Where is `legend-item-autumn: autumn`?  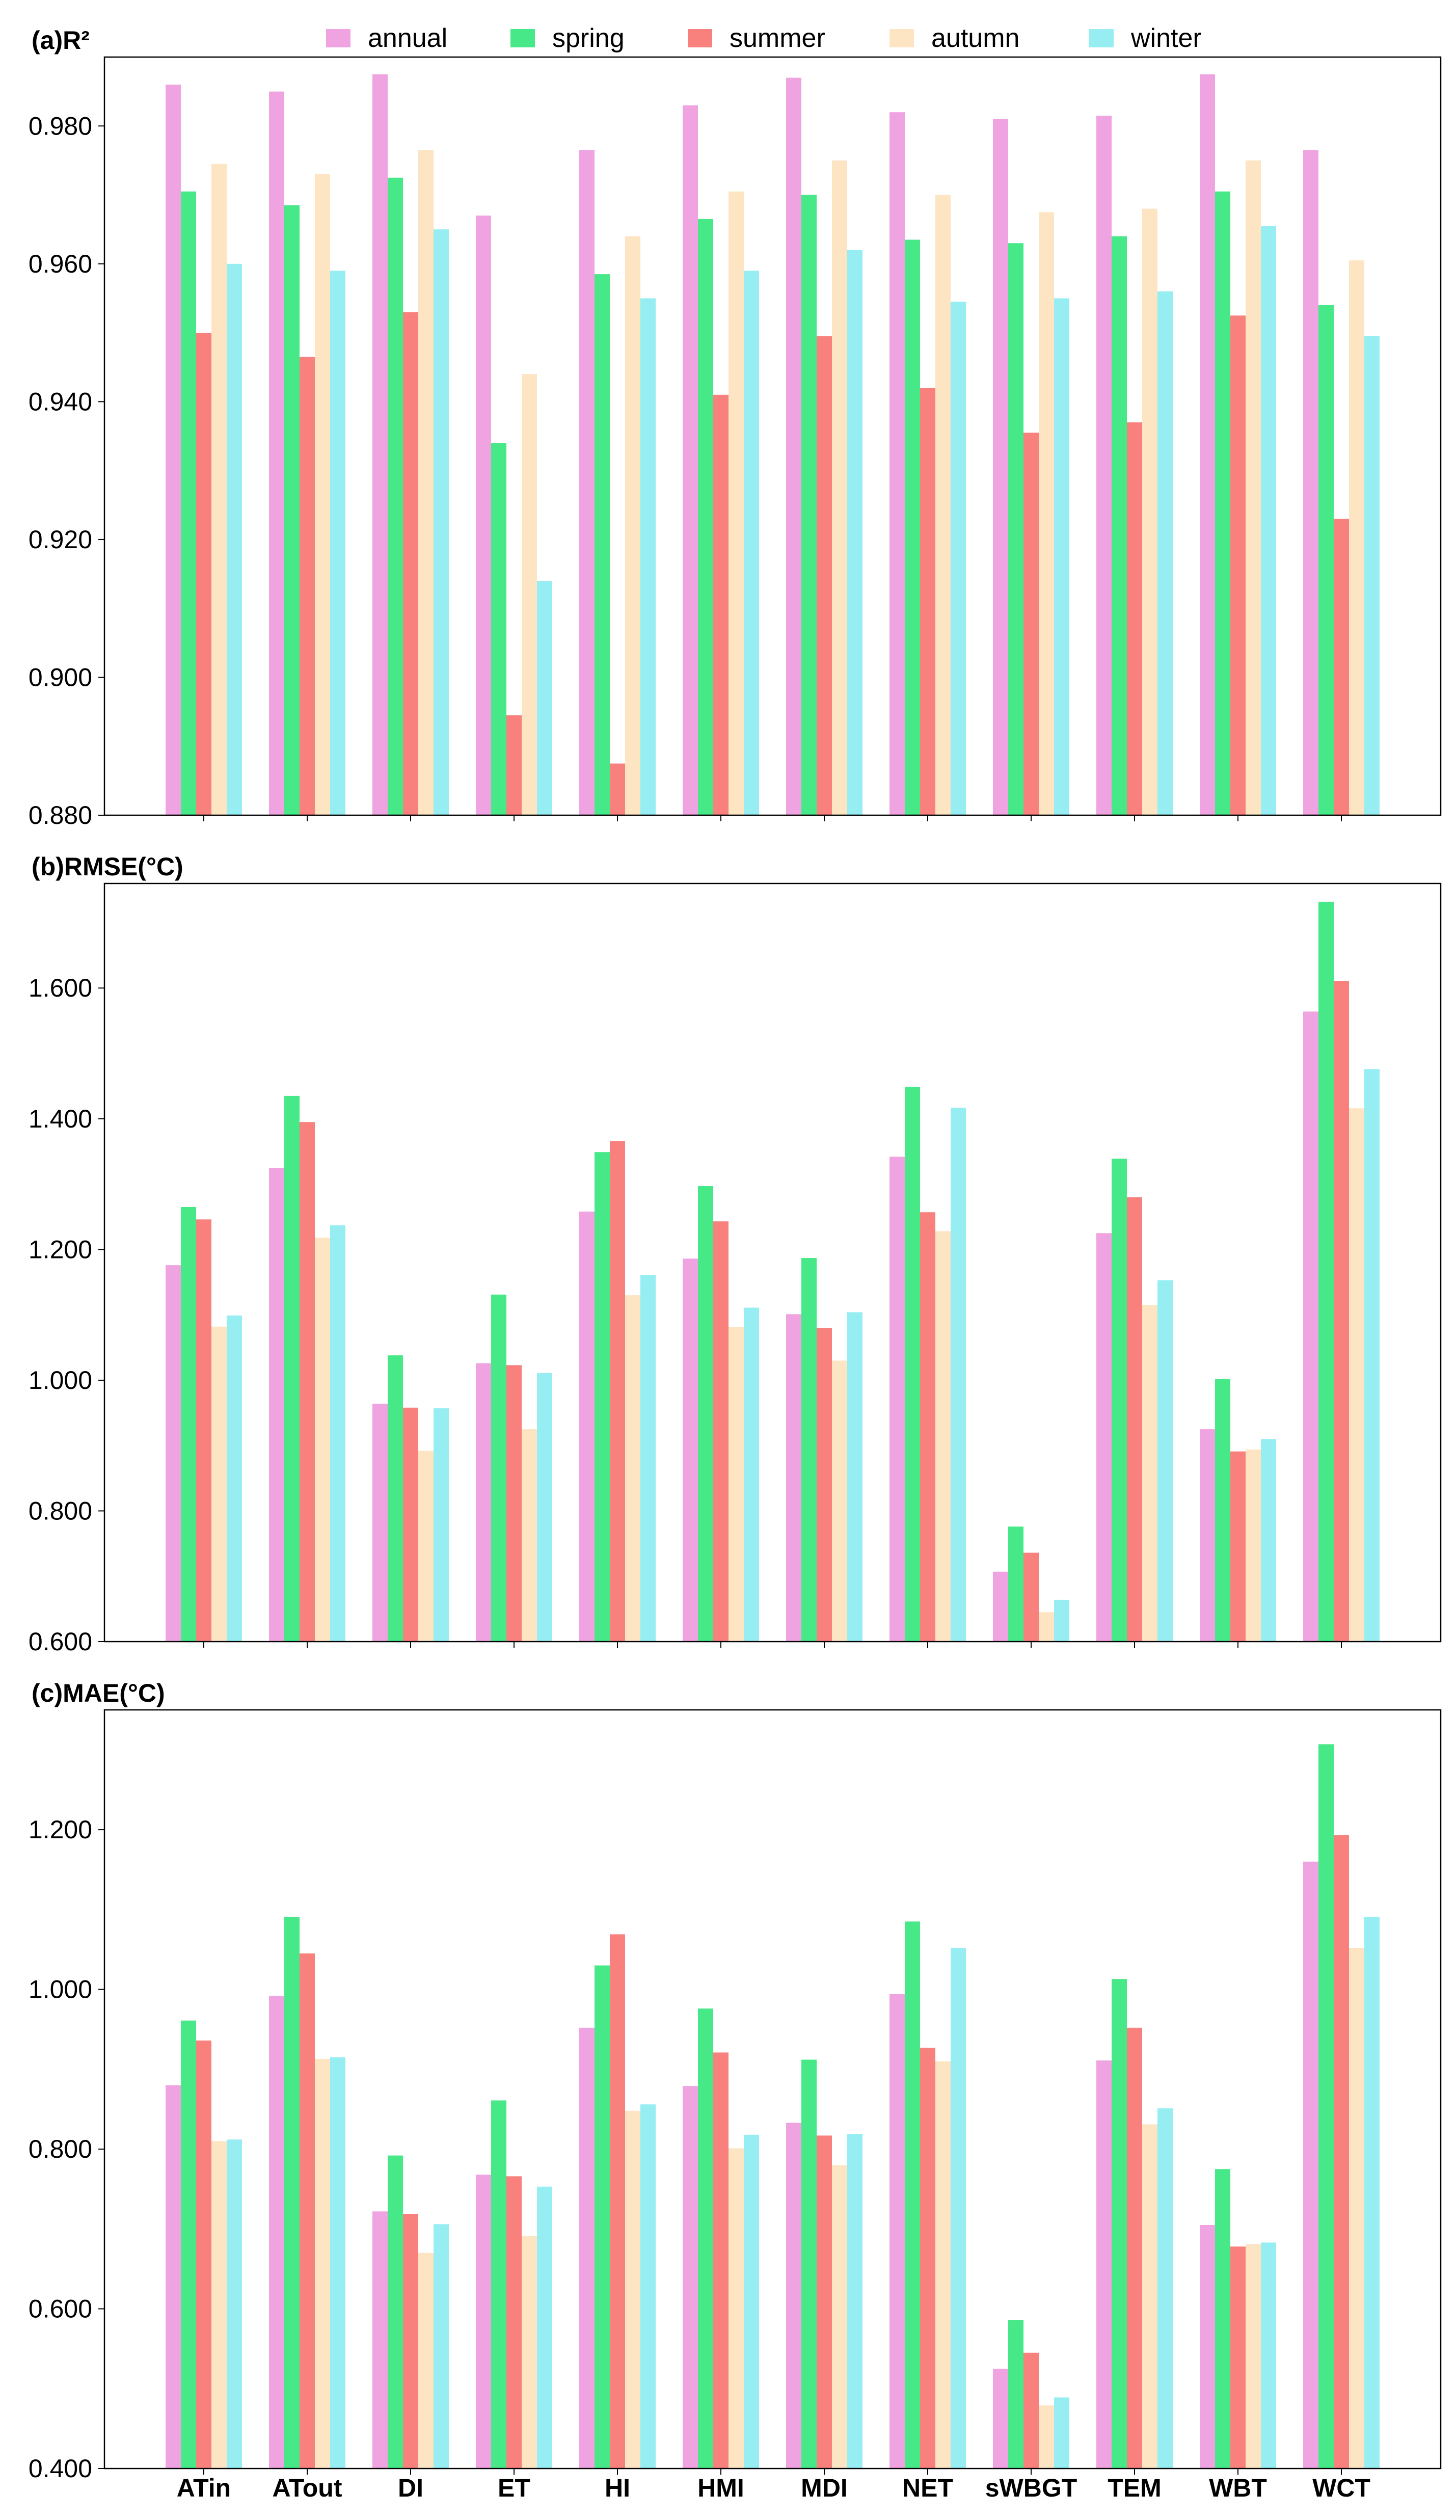
legend-item-autumn: autumn is located at coordinates (954, 38).